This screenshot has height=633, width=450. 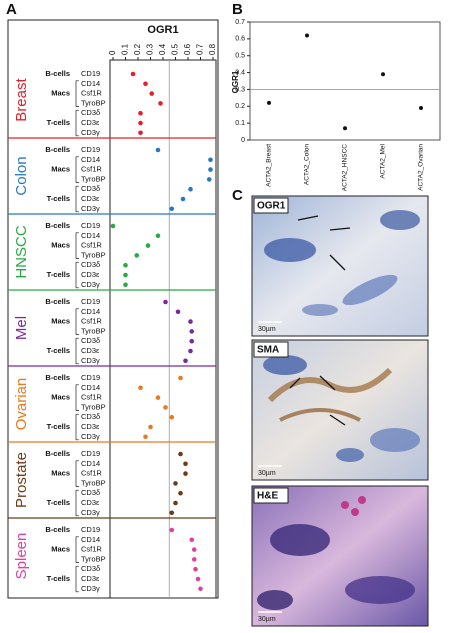 What do you see at coordinates (187, 49) in the screenshot?
I see `x-tick-label: 0.6` at bounding box center [187, 49].